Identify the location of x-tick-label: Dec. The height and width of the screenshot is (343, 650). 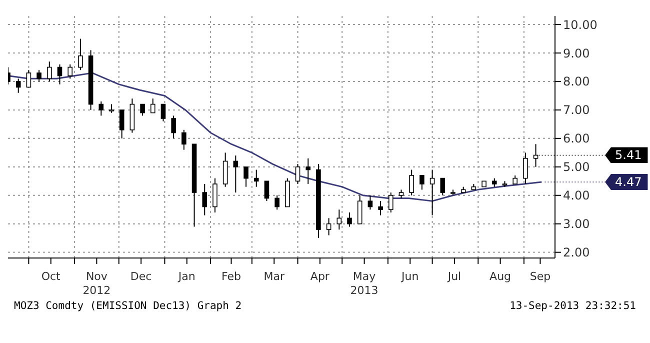
(141, 276).